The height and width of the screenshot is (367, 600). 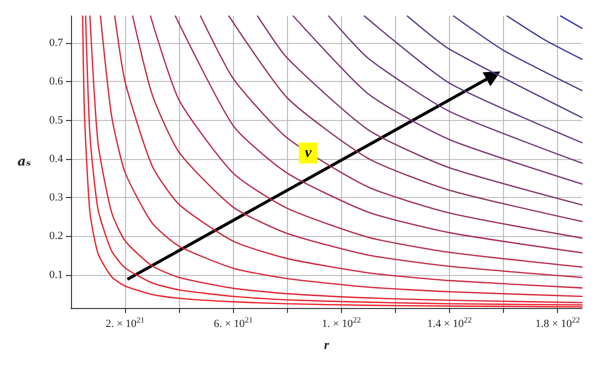 What do you see at coordinates (56, 43) in the screenshot?
I see `y-tick-label: 0.7` at bounding box center [56, 43].